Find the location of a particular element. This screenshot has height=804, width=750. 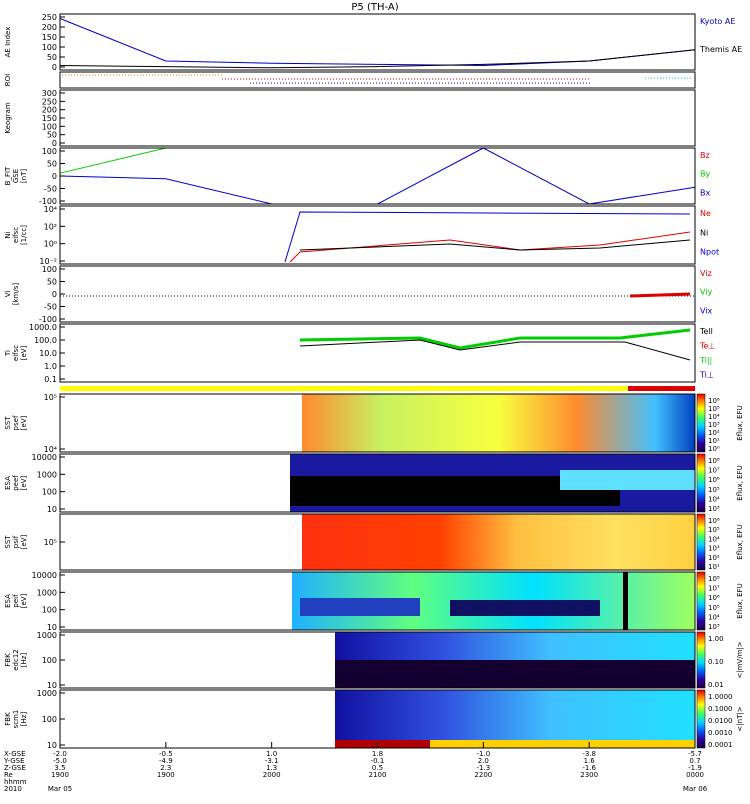

ytick-label-fbk1: 10 is located at coordinates (52, 685).